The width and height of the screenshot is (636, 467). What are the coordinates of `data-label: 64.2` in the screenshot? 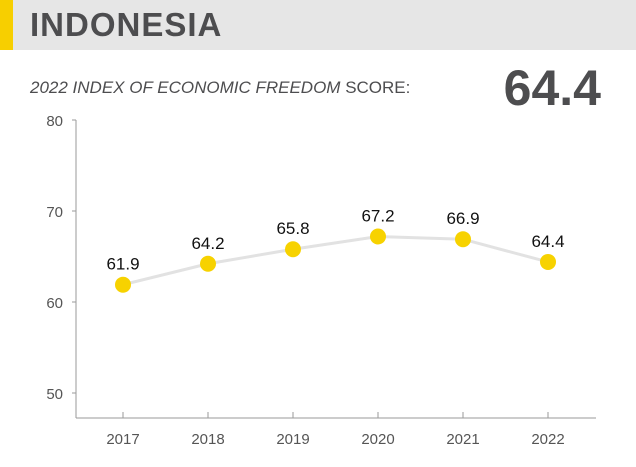 It's located at (207, 243).